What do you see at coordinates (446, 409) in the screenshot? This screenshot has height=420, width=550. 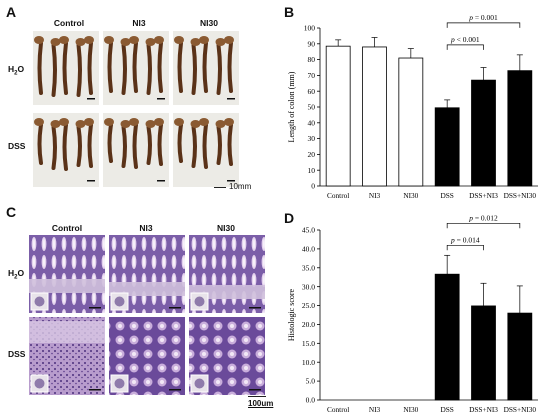 I see `panel-d-category-label: DSS` at bounding box center [446, 409].